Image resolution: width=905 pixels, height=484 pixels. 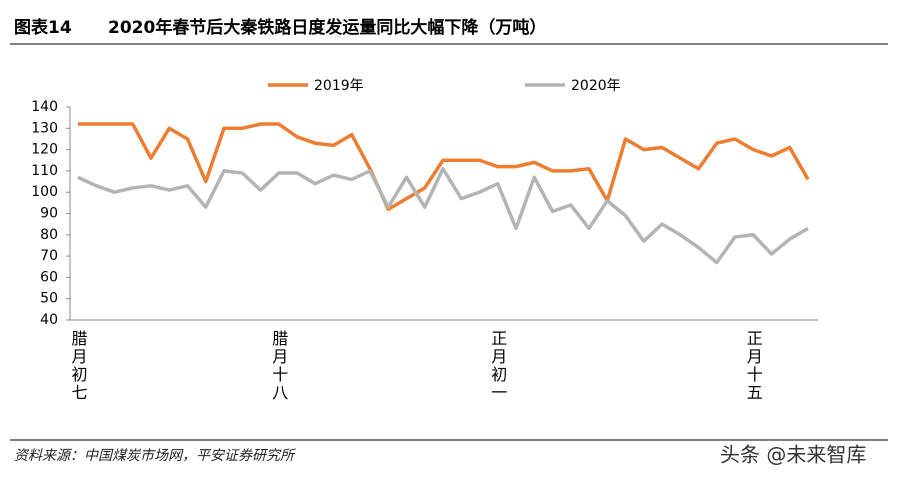 What do you see at coordinates (793, 455) in the screenshot?
I see `watermark: 头条 @未来智库` at bounding box center [793, 455].